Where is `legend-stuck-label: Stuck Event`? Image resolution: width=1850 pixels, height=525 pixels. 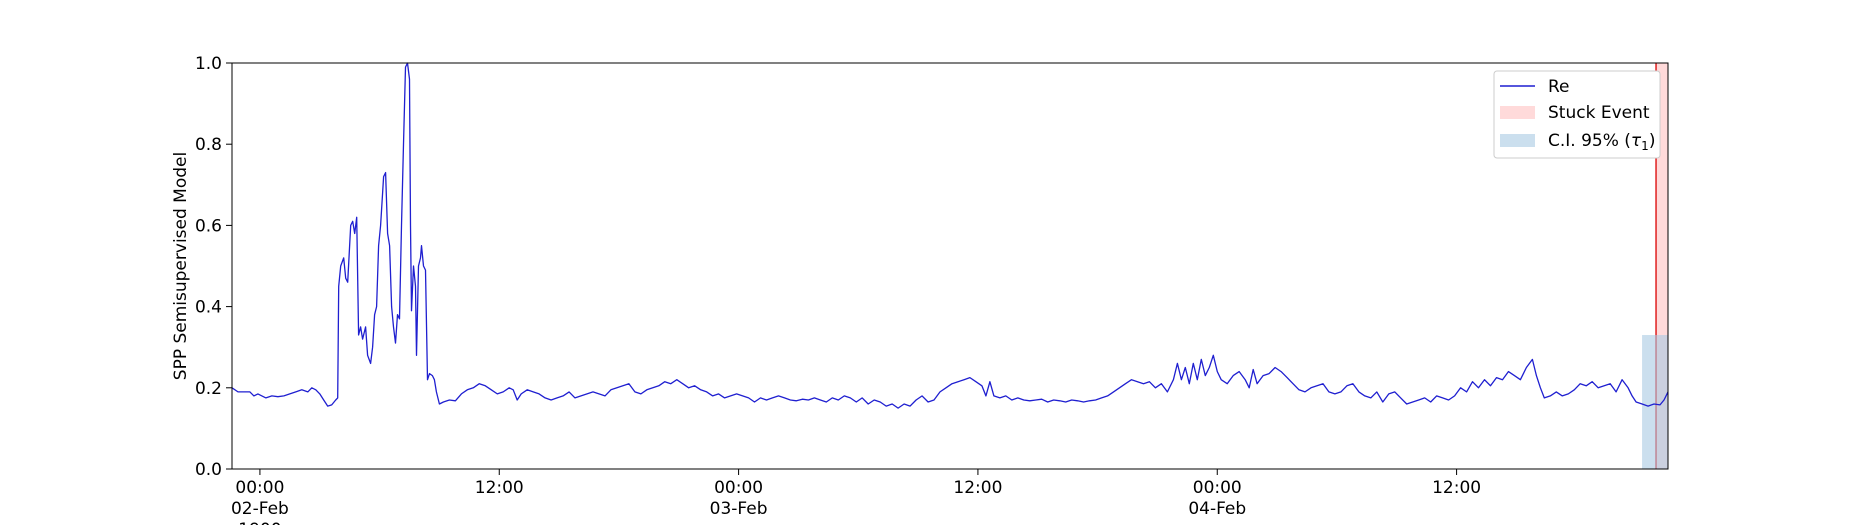
legend-stuck-label: Stuck Event is located at coordinates (1599, 113).